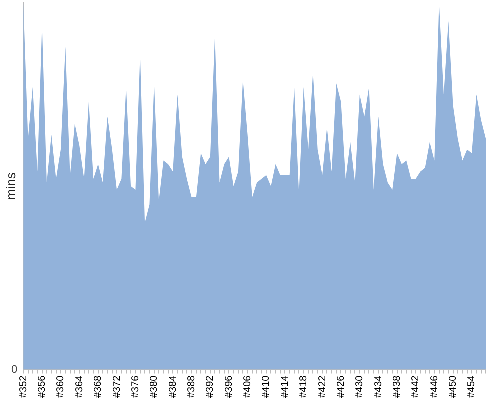  I want to click on x-tick-label: #384, so click(173, 386).